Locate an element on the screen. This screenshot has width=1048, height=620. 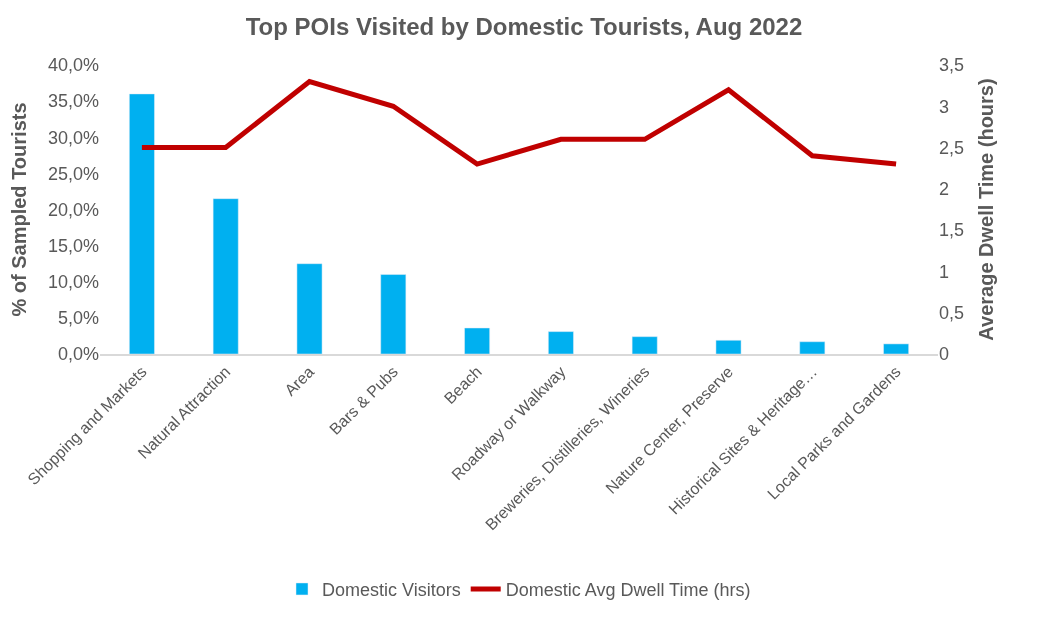
y2-tick-label: 0 is located at coordinates (944, 354).